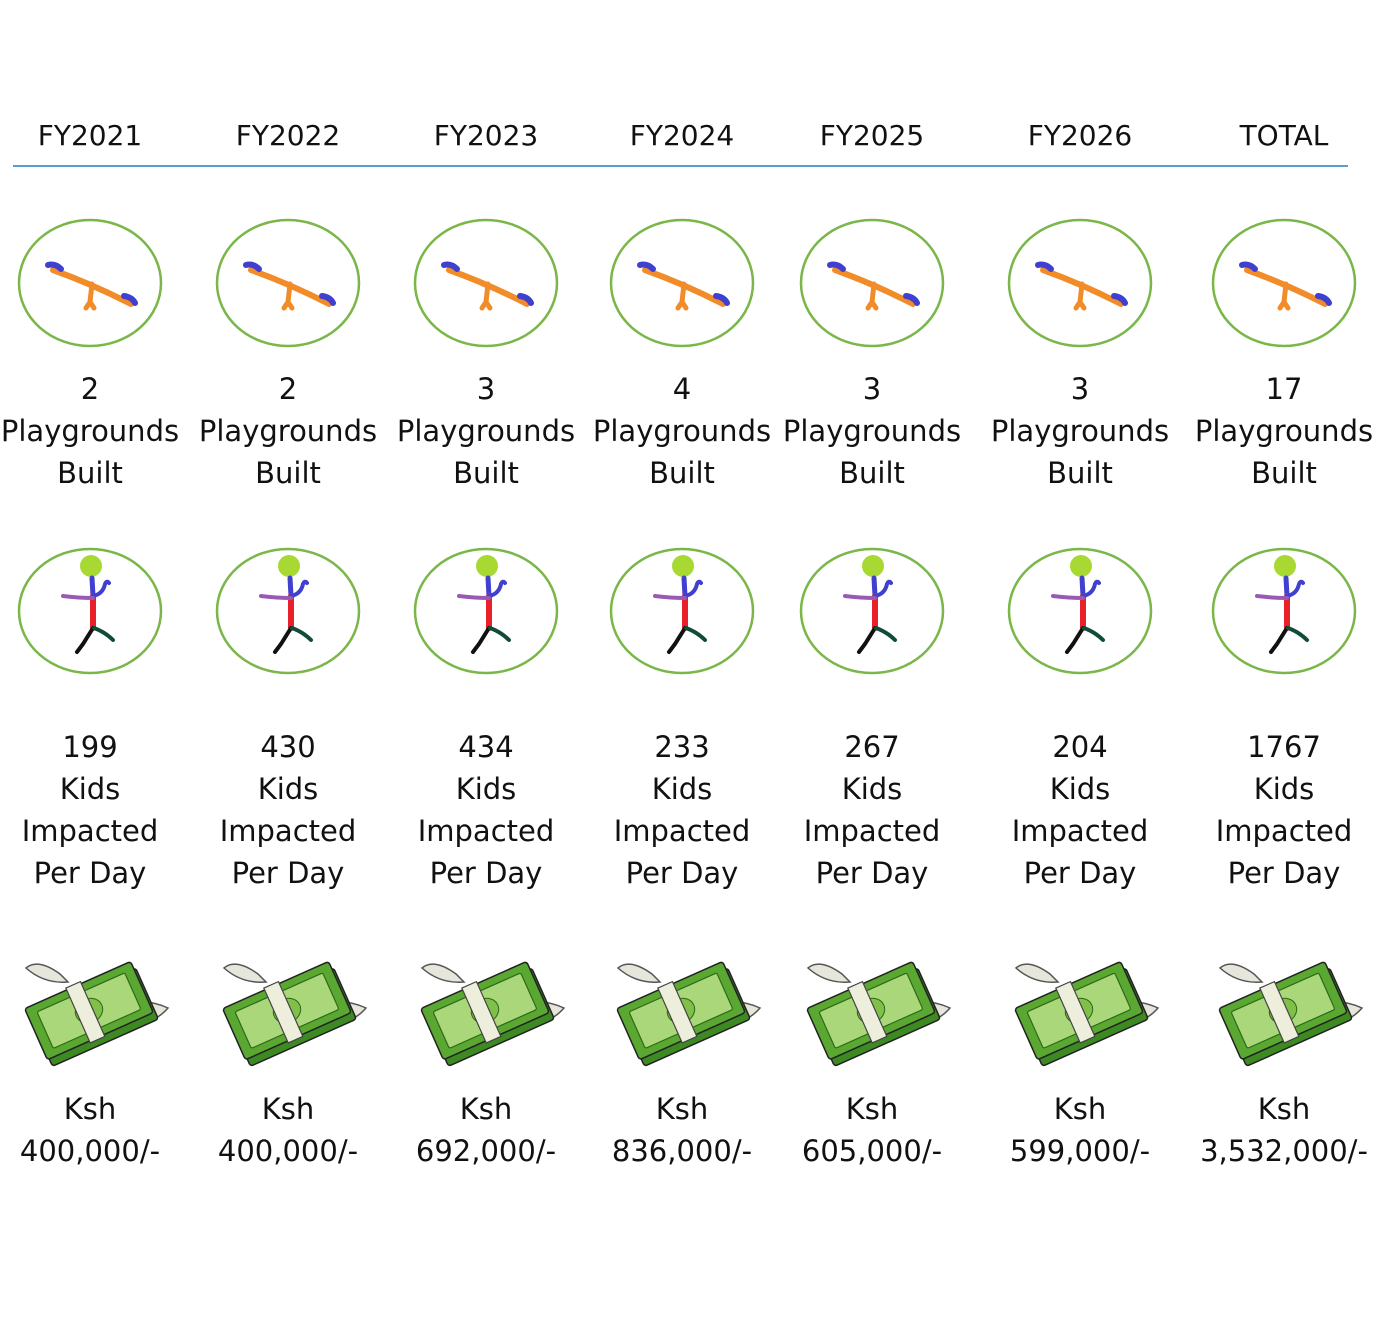 Image resolution: width=1390 pixels, height=1326 pixels. Describe the element at coordinates (1080, 135) in the screenshot. I see `column-header: FY2026` at that location.